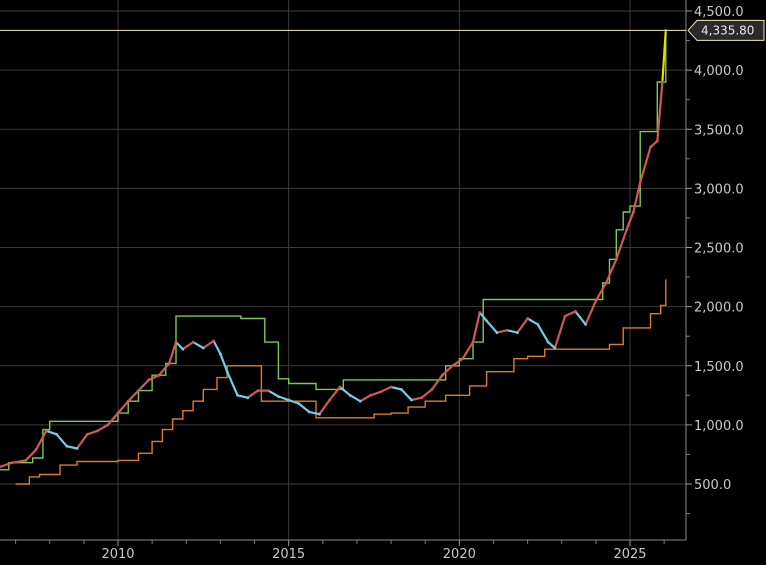 Image resolution: width=766 pixels, height=565 pixels. I want to click on x-tick-label: 2010, so click(117, 554).